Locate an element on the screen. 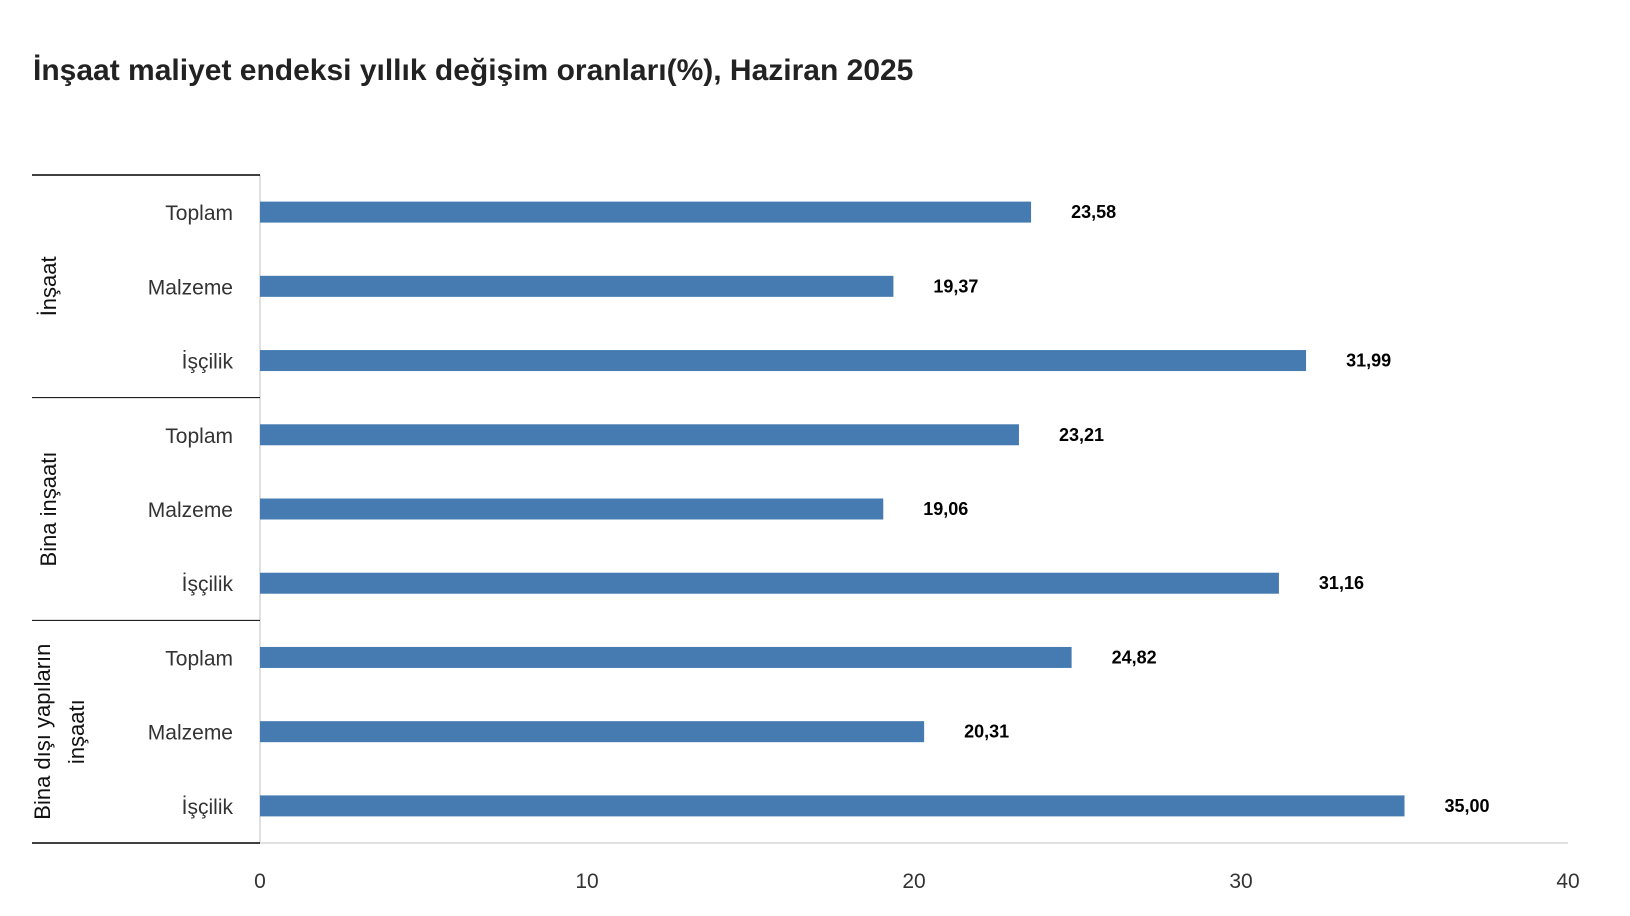  group-label-line: İnşaat is located at coordinates (48, 286).